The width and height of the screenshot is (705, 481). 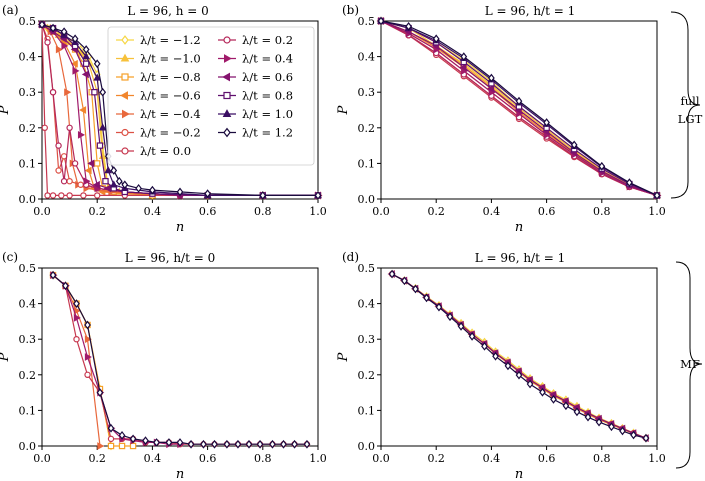 I want to click on x-tick-label: 0.6, so click(x=208, y=458).